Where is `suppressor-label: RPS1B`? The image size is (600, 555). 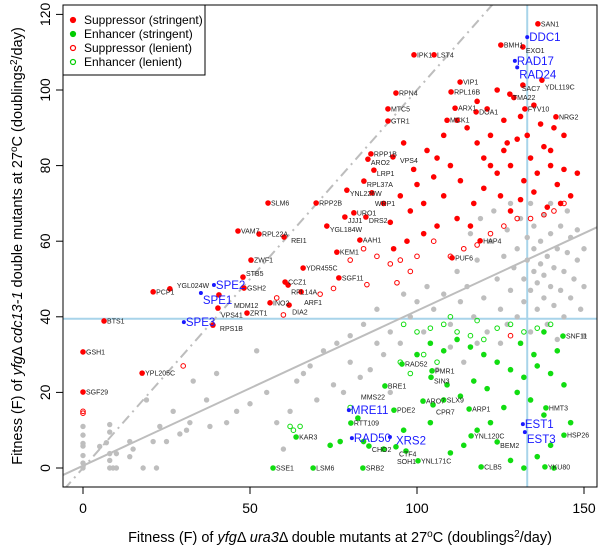
suppressor-label: RPS1B is located at coordinates (231, 329).